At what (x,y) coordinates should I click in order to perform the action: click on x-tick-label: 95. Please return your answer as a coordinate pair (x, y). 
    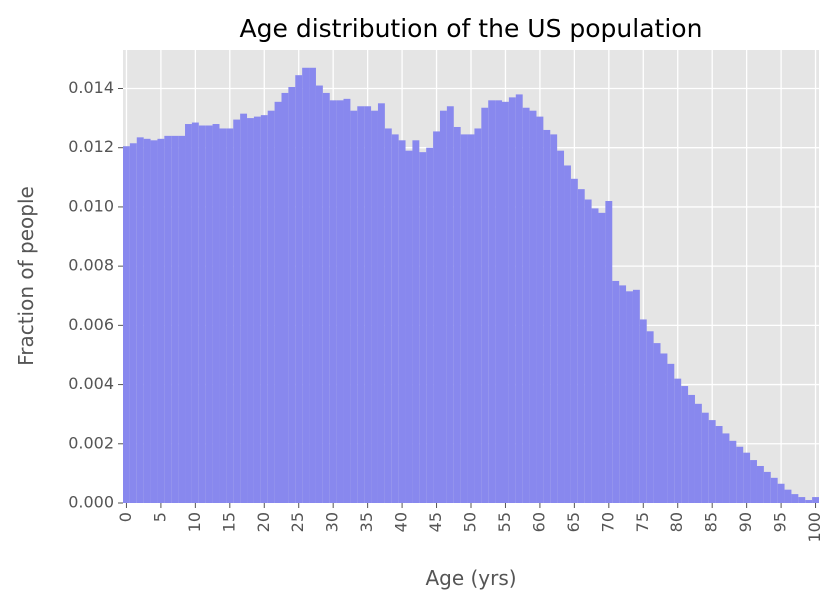
    Looking at the image, I should click on (780, 522).